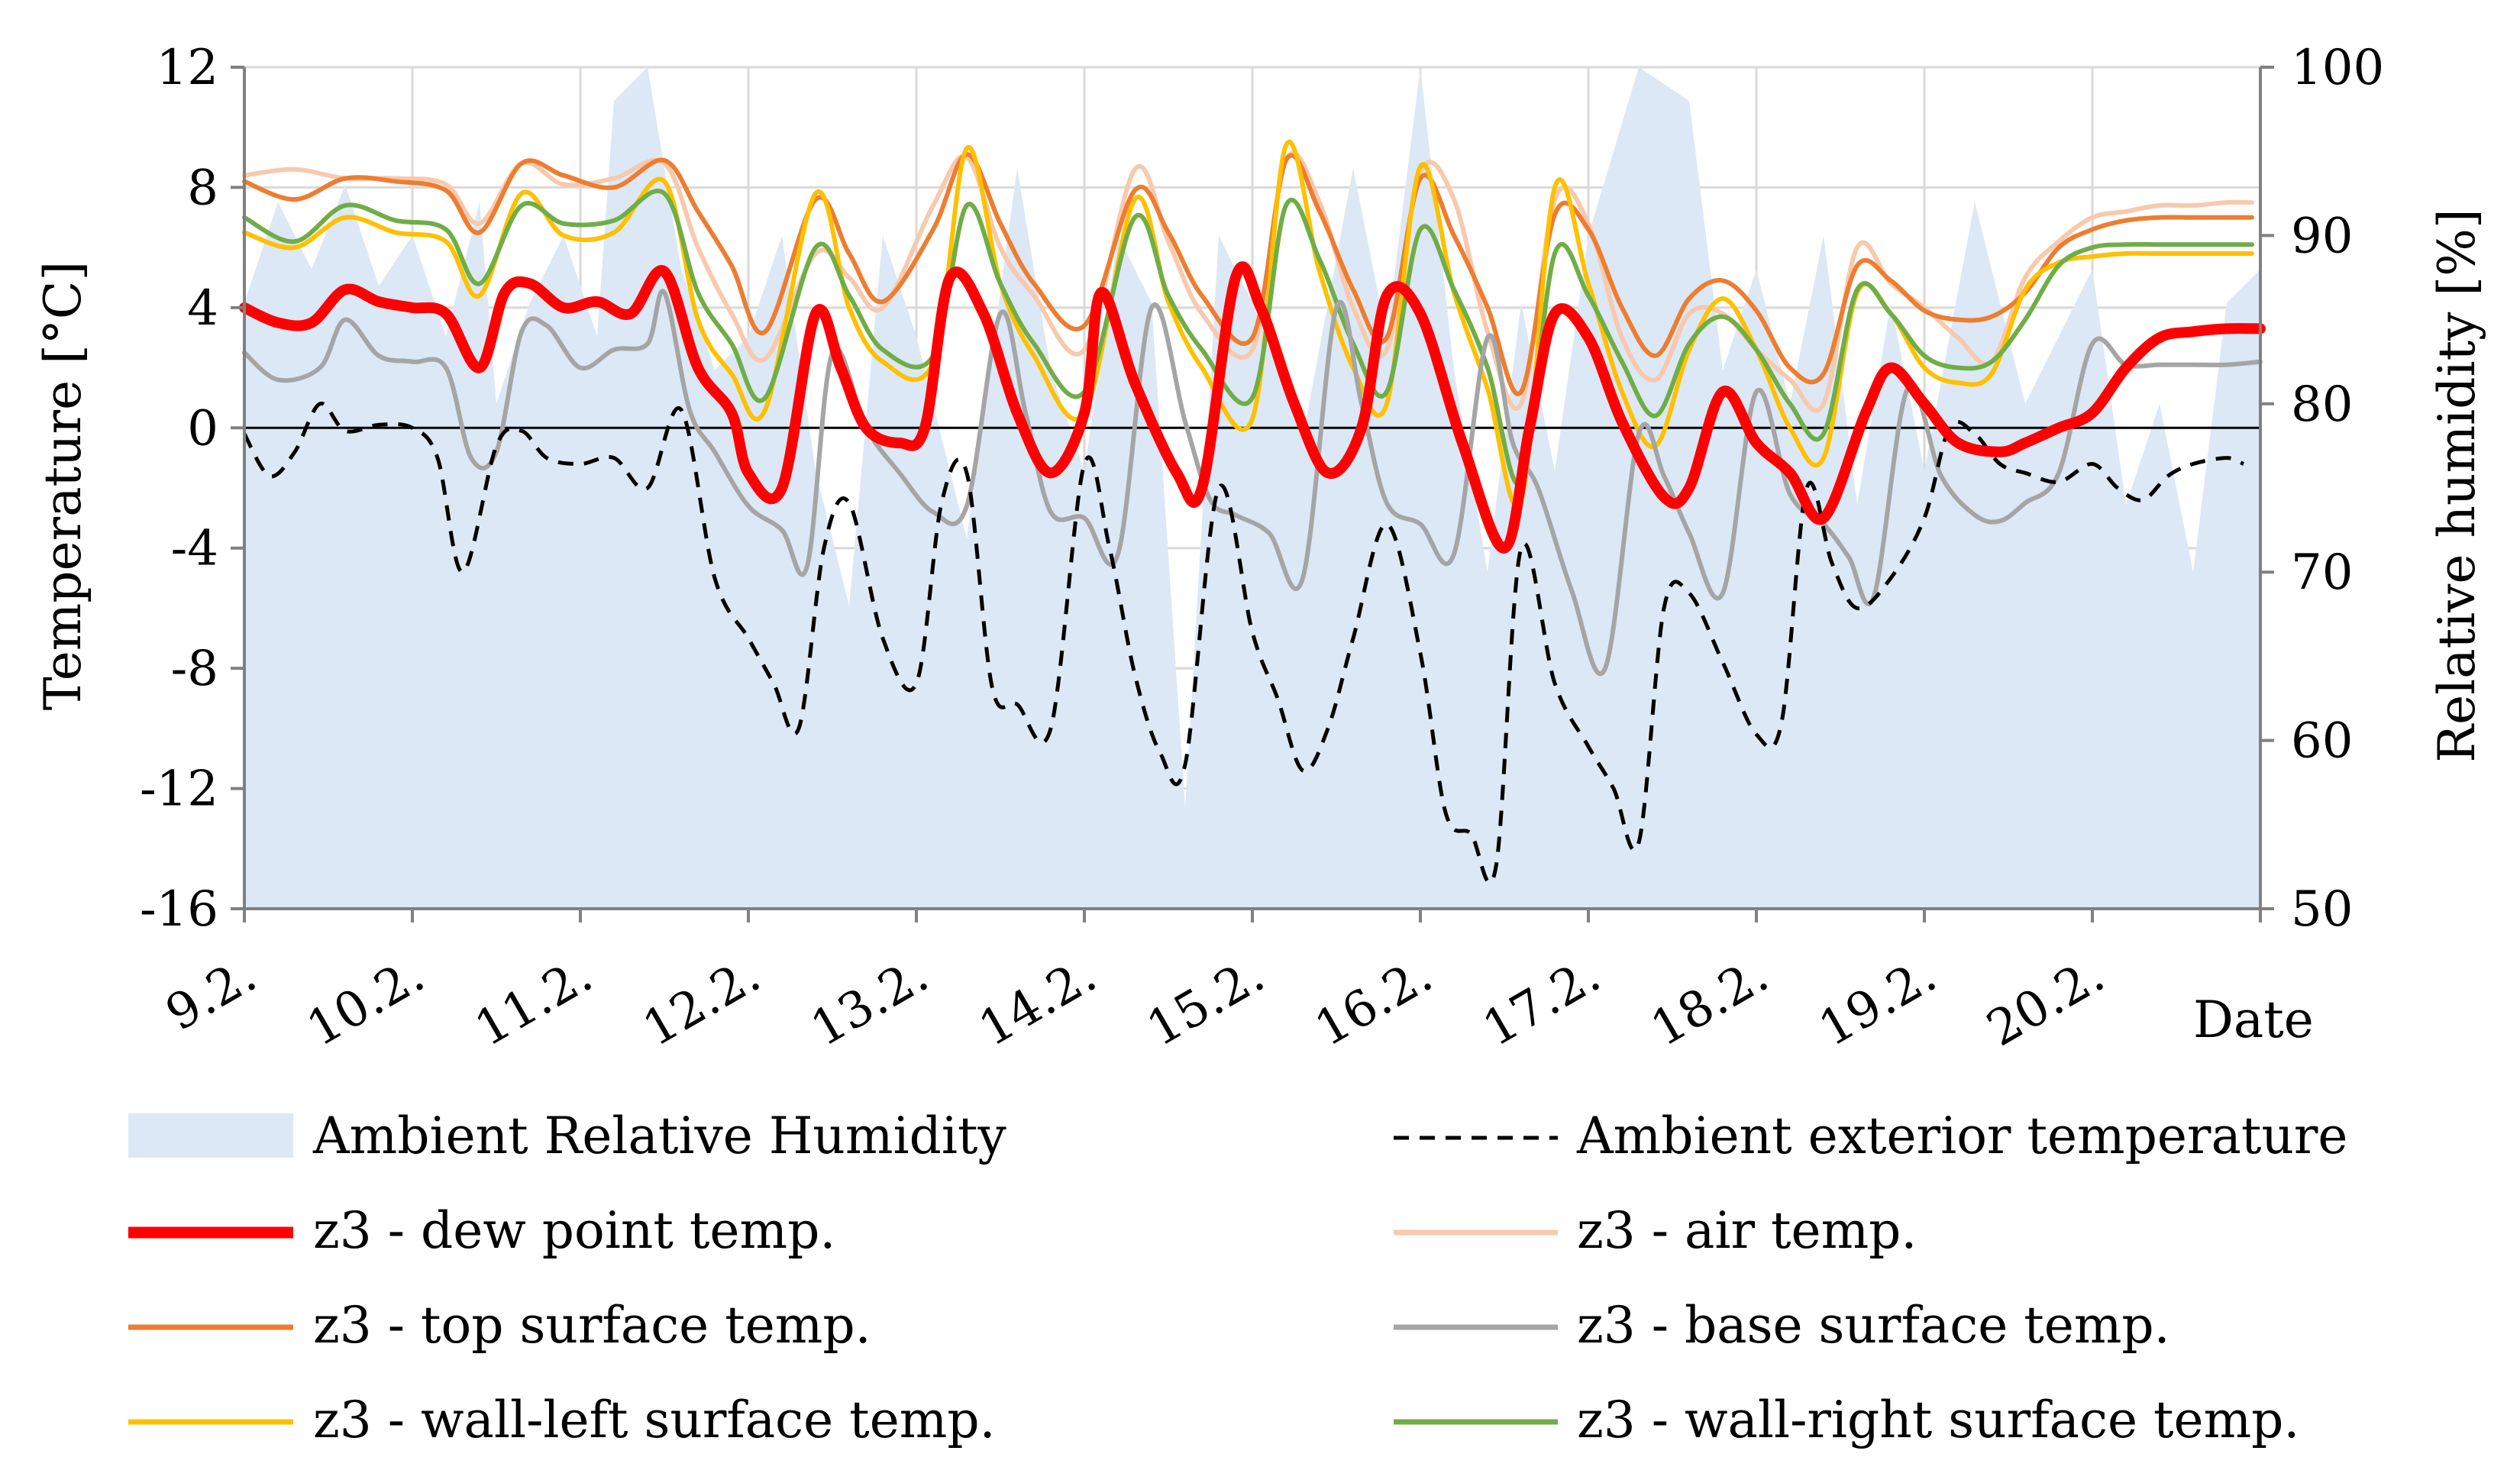  What do you see at coordinates (574, 1230) in the screenshot?
I see `legend-label-dew: z3 - dew point temp.` at bounding box center [574, 1230].